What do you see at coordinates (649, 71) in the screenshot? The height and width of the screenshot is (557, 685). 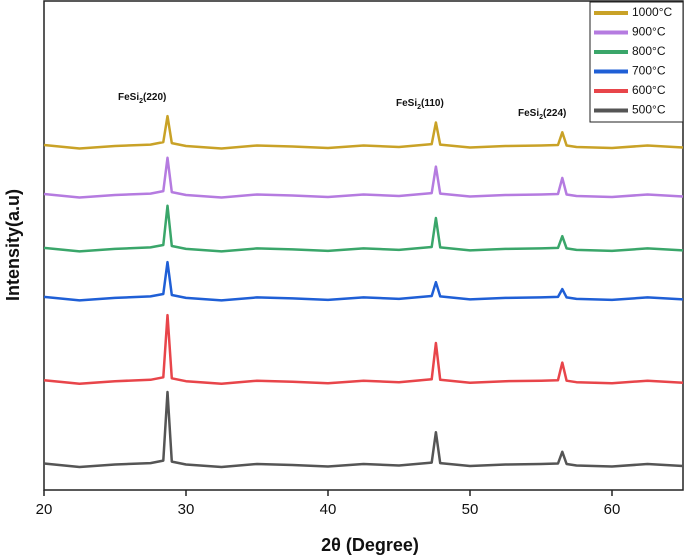 I see `legend-label: 700°C` at bounding box center [649, 71].